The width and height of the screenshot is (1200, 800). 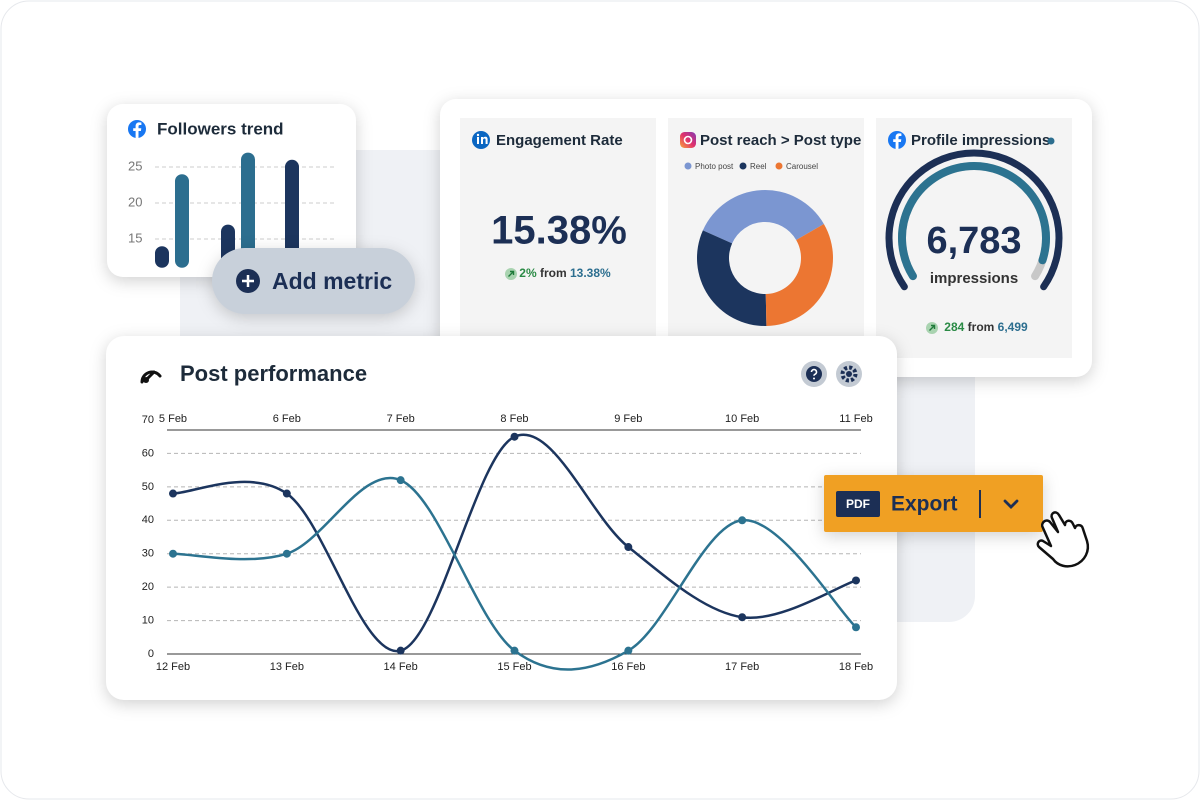 What do you see at coordinates (780, 140) in the screenshot?
I see `card-title: Post reach > Post type` at bounding box center [780, 140].